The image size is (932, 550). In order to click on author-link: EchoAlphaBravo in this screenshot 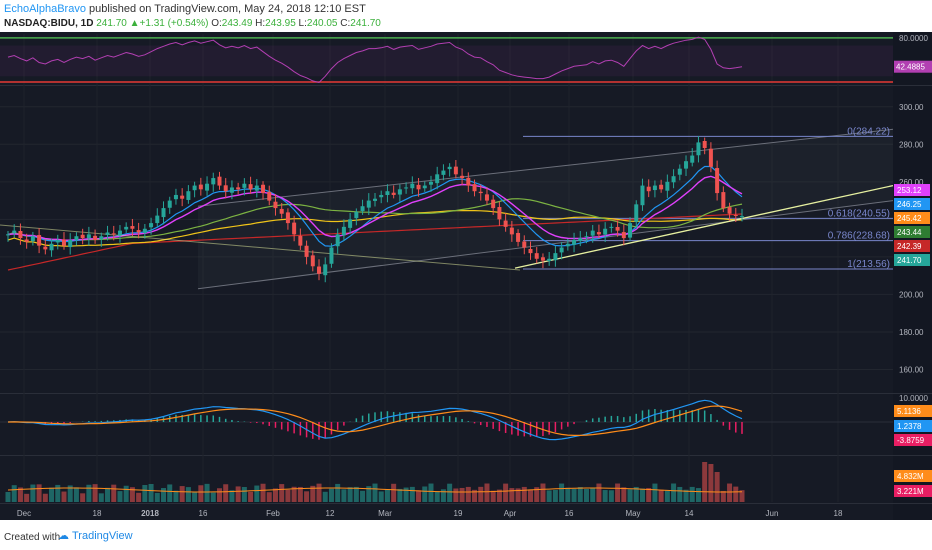, I will do `click(45, 9)`.